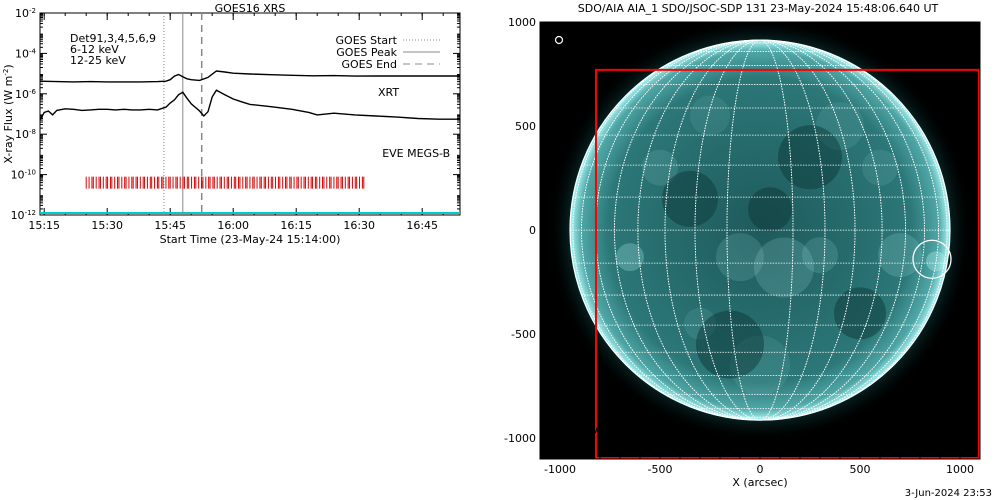  Describe the element at coordinates (948, 493) in the screenshot. I see `footer-date: 3-Jun-2024 23:53` at that location.